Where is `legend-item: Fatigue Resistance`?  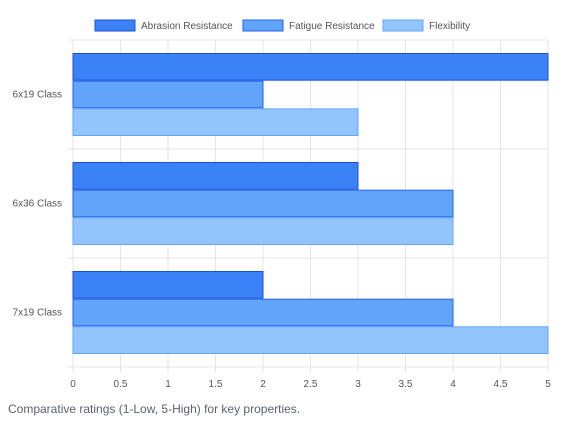
legend-item: Fatigue Resistance is located at coordinates (308, 25).